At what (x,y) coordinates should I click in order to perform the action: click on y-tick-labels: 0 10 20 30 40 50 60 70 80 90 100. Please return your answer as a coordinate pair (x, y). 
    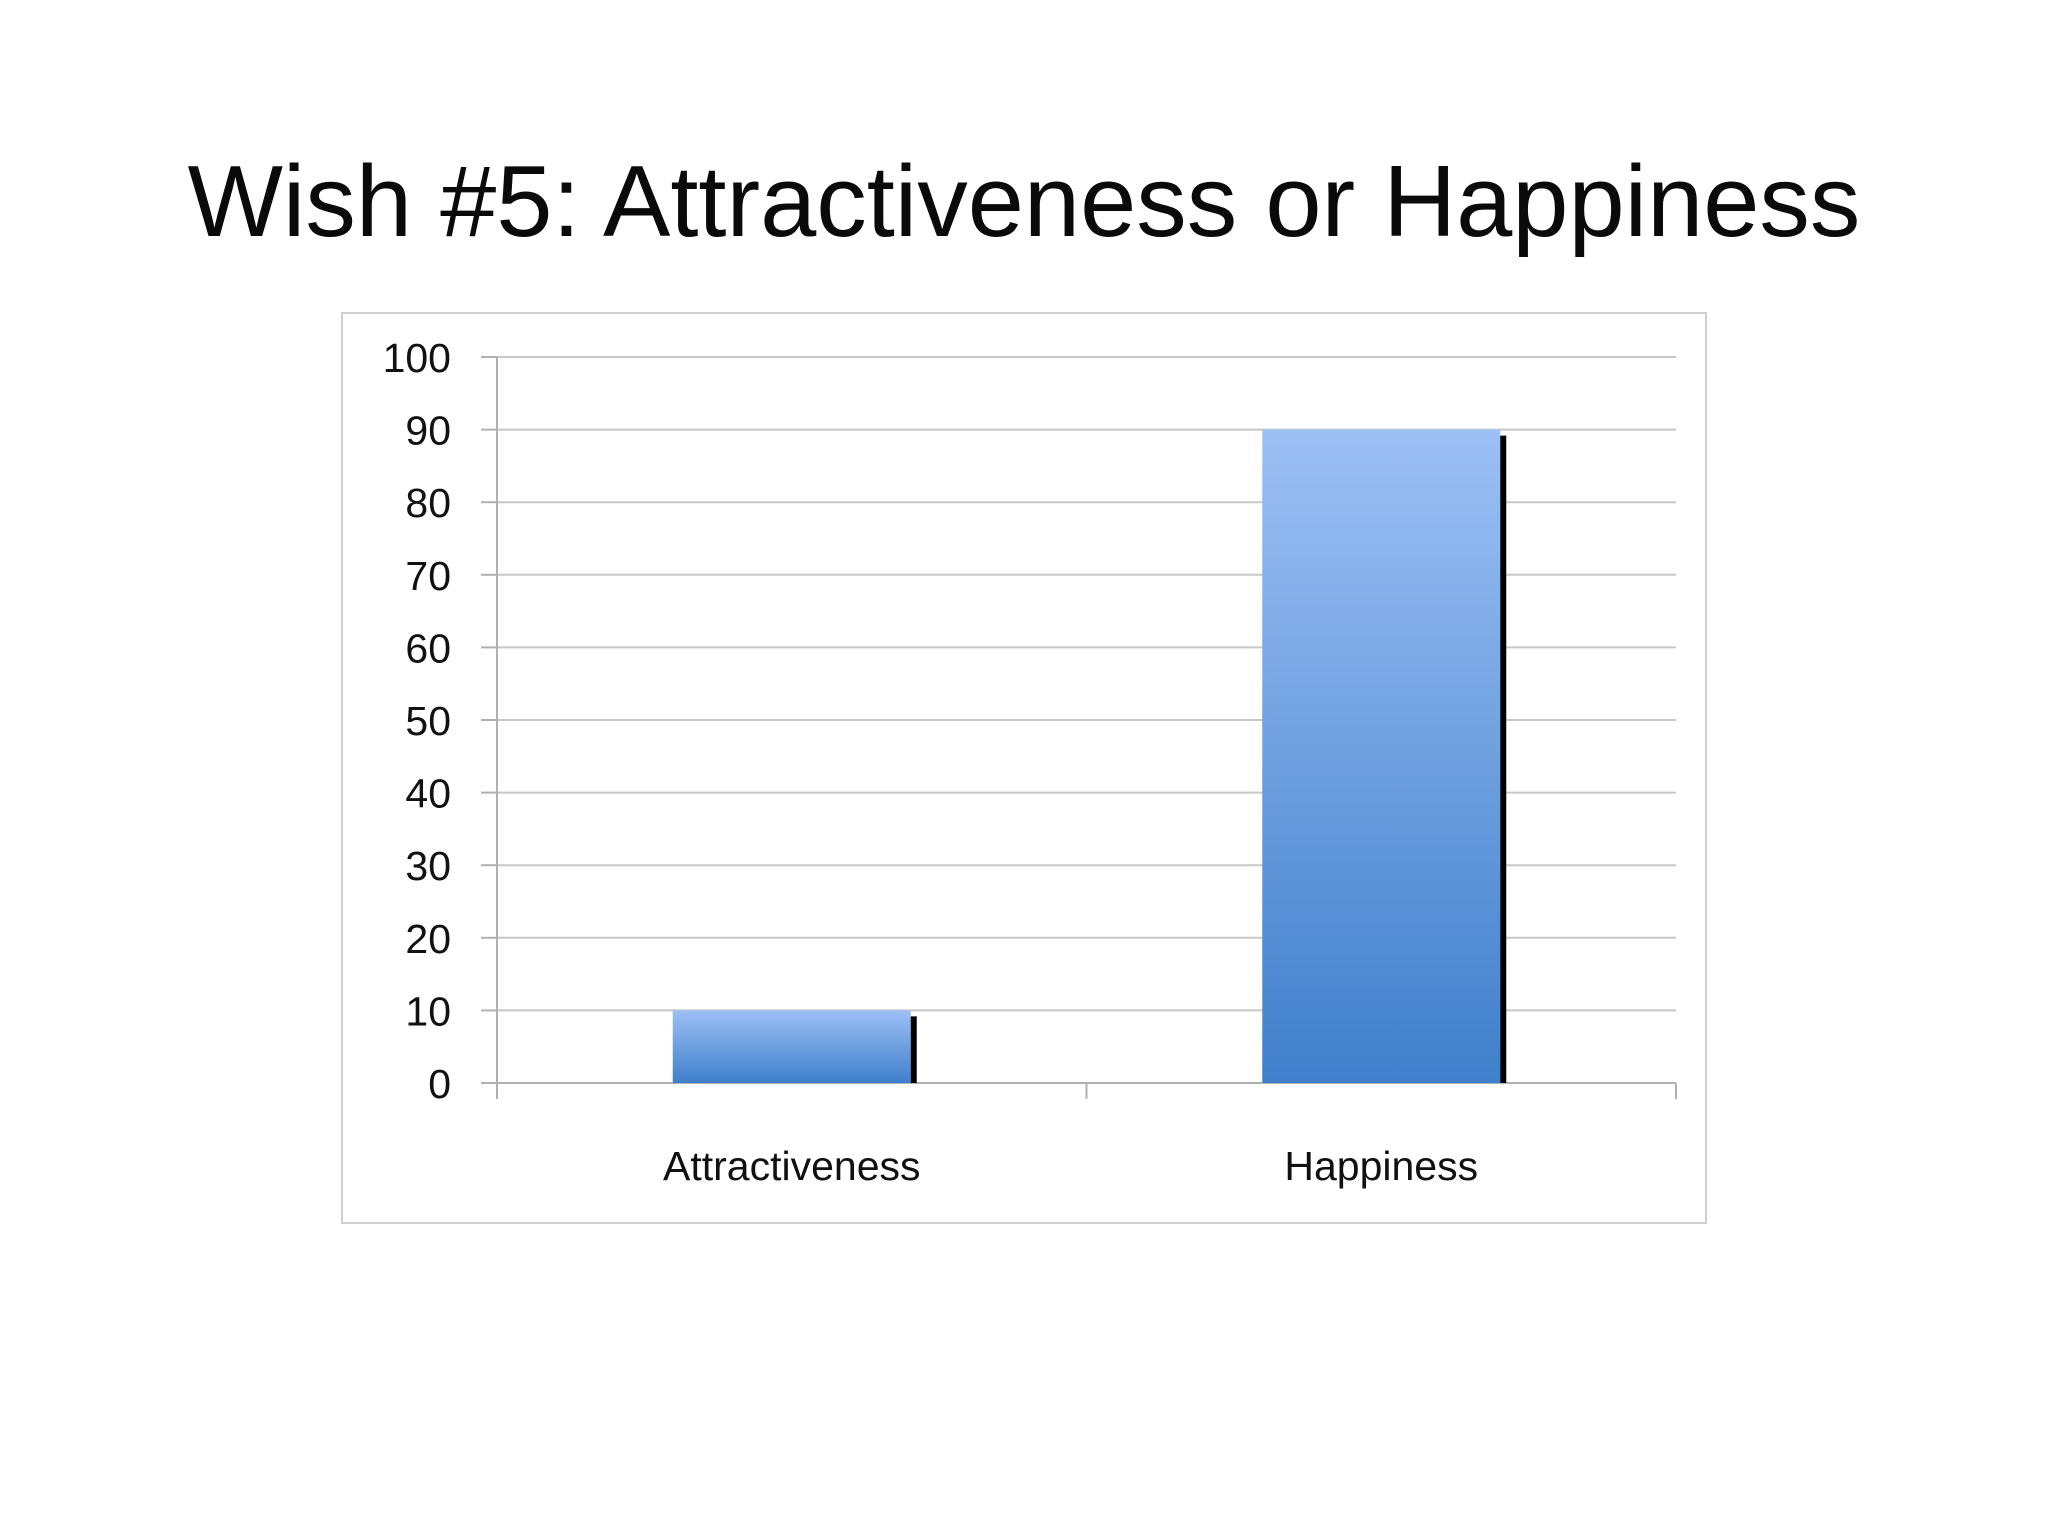
    Looking at the image, I should click on (417, 721).